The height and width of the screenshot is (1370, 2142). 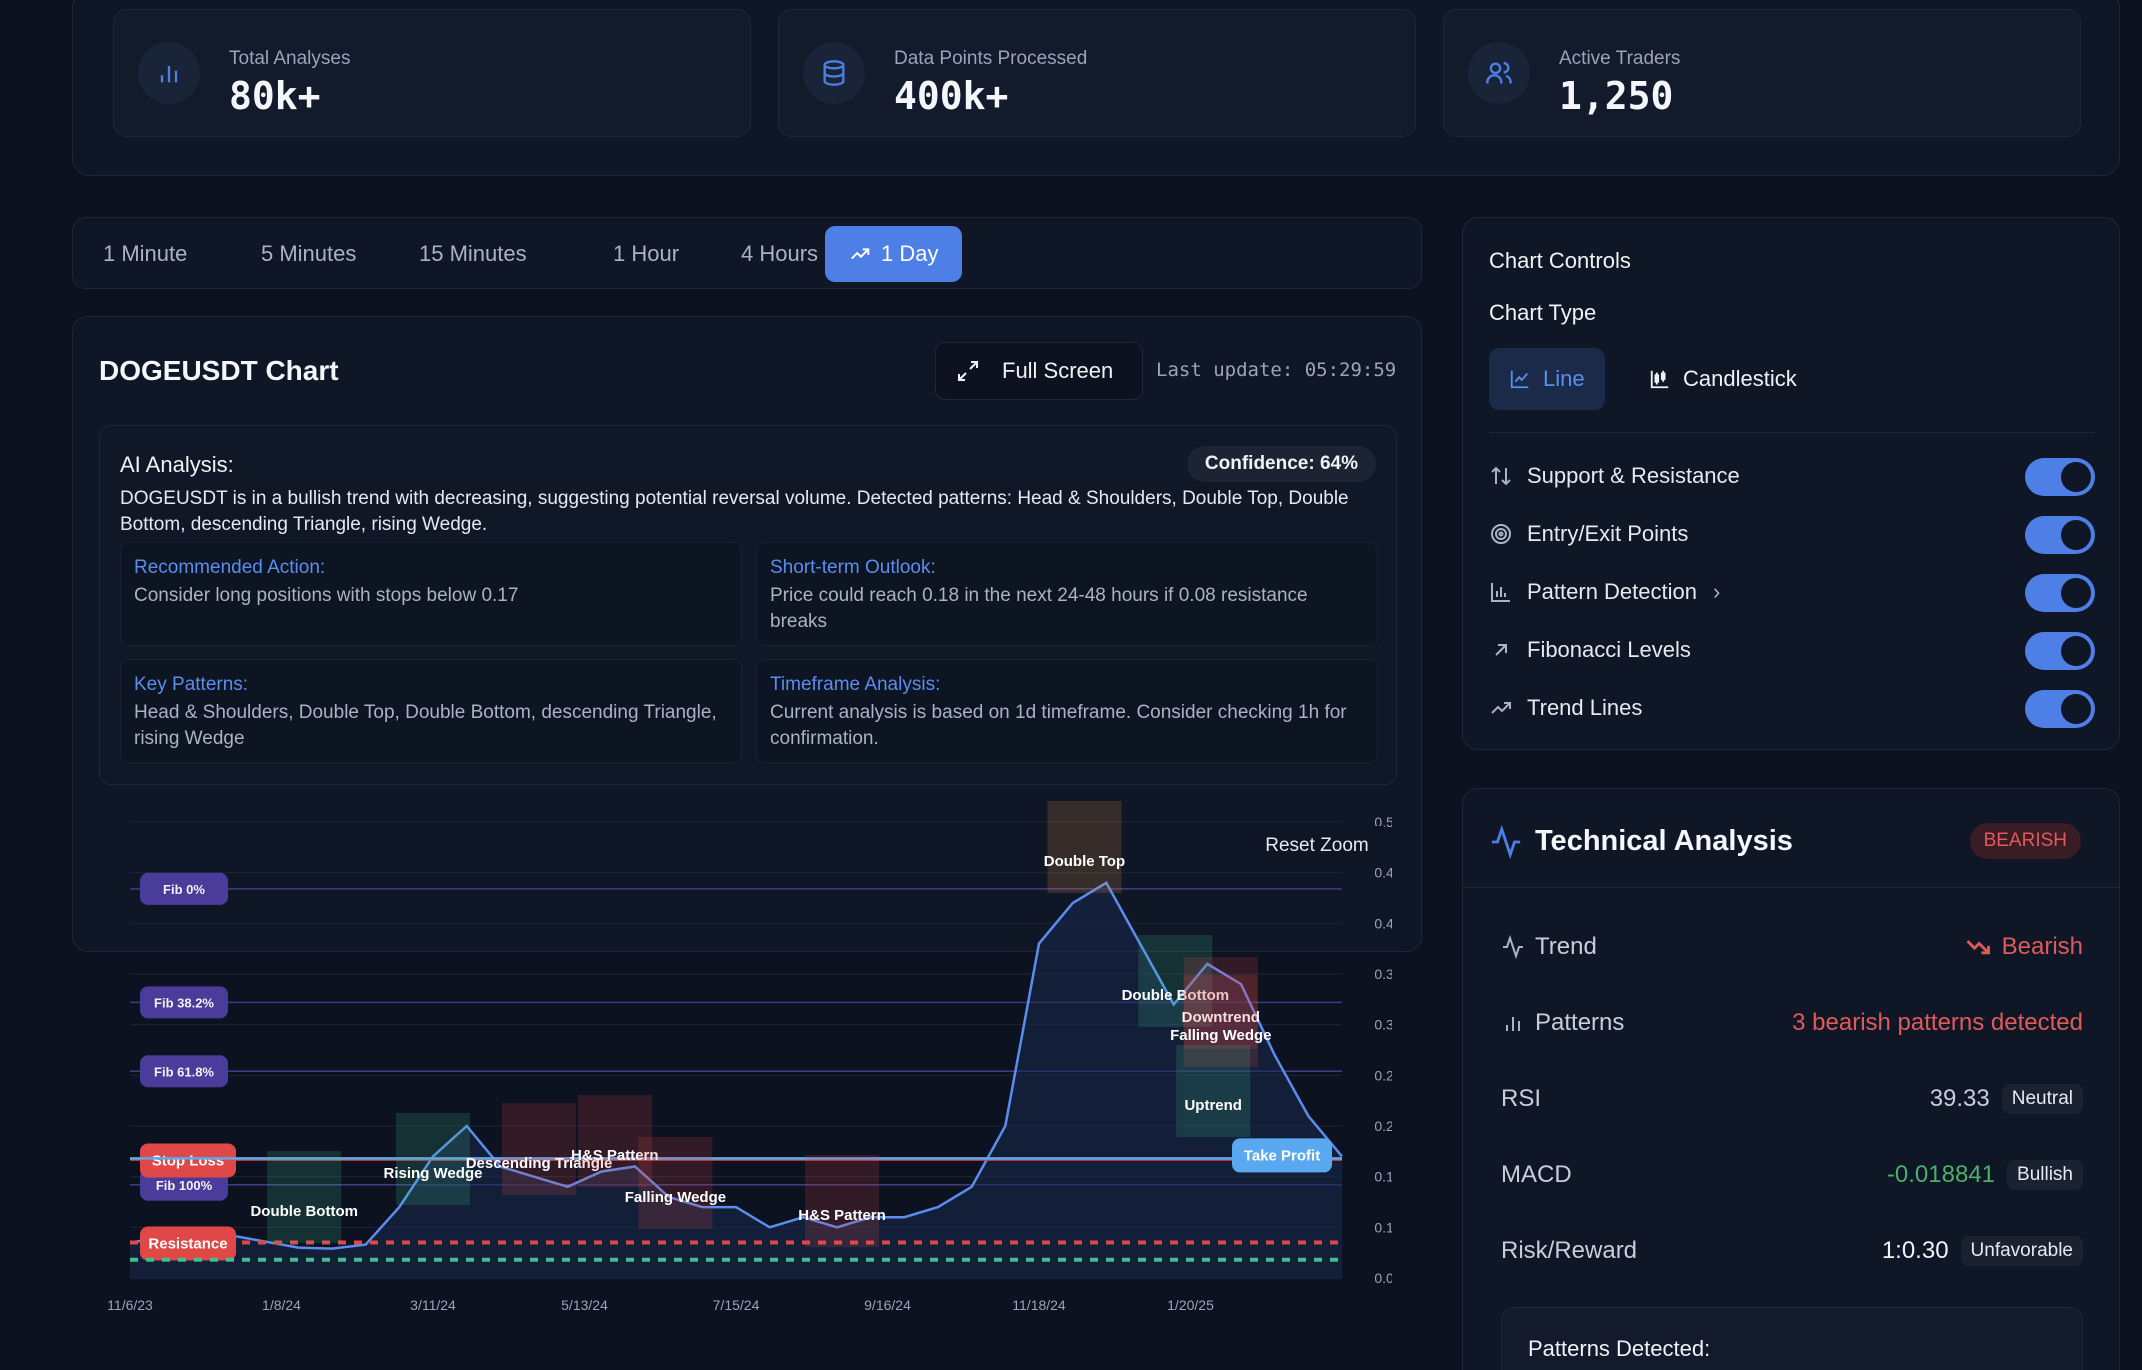 What do you see at coordinates (1039, 1305) in the screenshot?
I see `x-tick-label: 11/18/24` at bounding box center [1039, 1305].